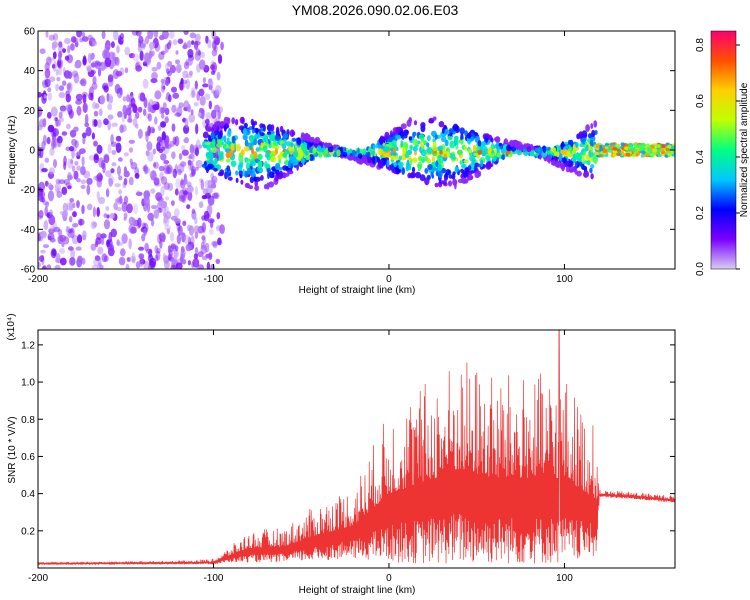 Image resolution: width=750 pixels, height=600 pixels. Describe the element at coordinates (30, 32) in the screenshot. I see `y-tick-label: 60` at that location.